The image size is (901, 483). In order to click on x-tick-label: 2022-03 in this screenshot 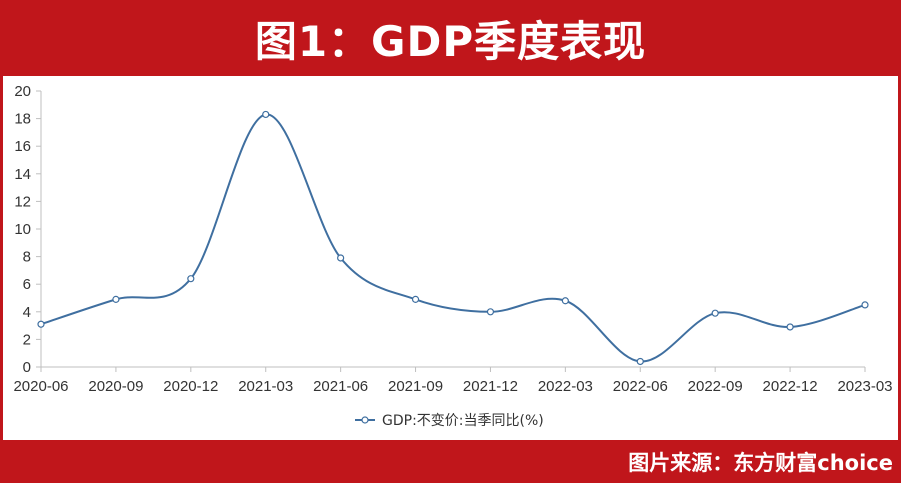, I will do `click(565, 386)`.